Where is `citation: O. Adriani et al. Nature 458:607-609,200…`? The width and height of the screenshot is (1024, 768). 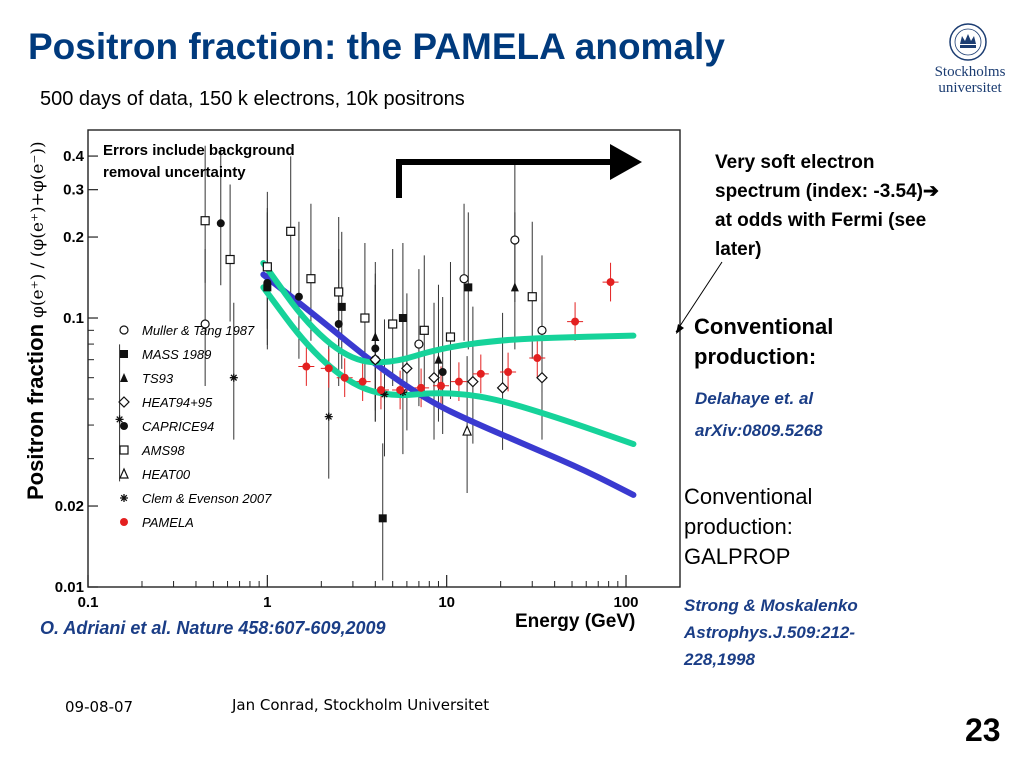 citation: O. Adriani et al. Nature 458:607-609,200… is located at coordinates (213, 628).